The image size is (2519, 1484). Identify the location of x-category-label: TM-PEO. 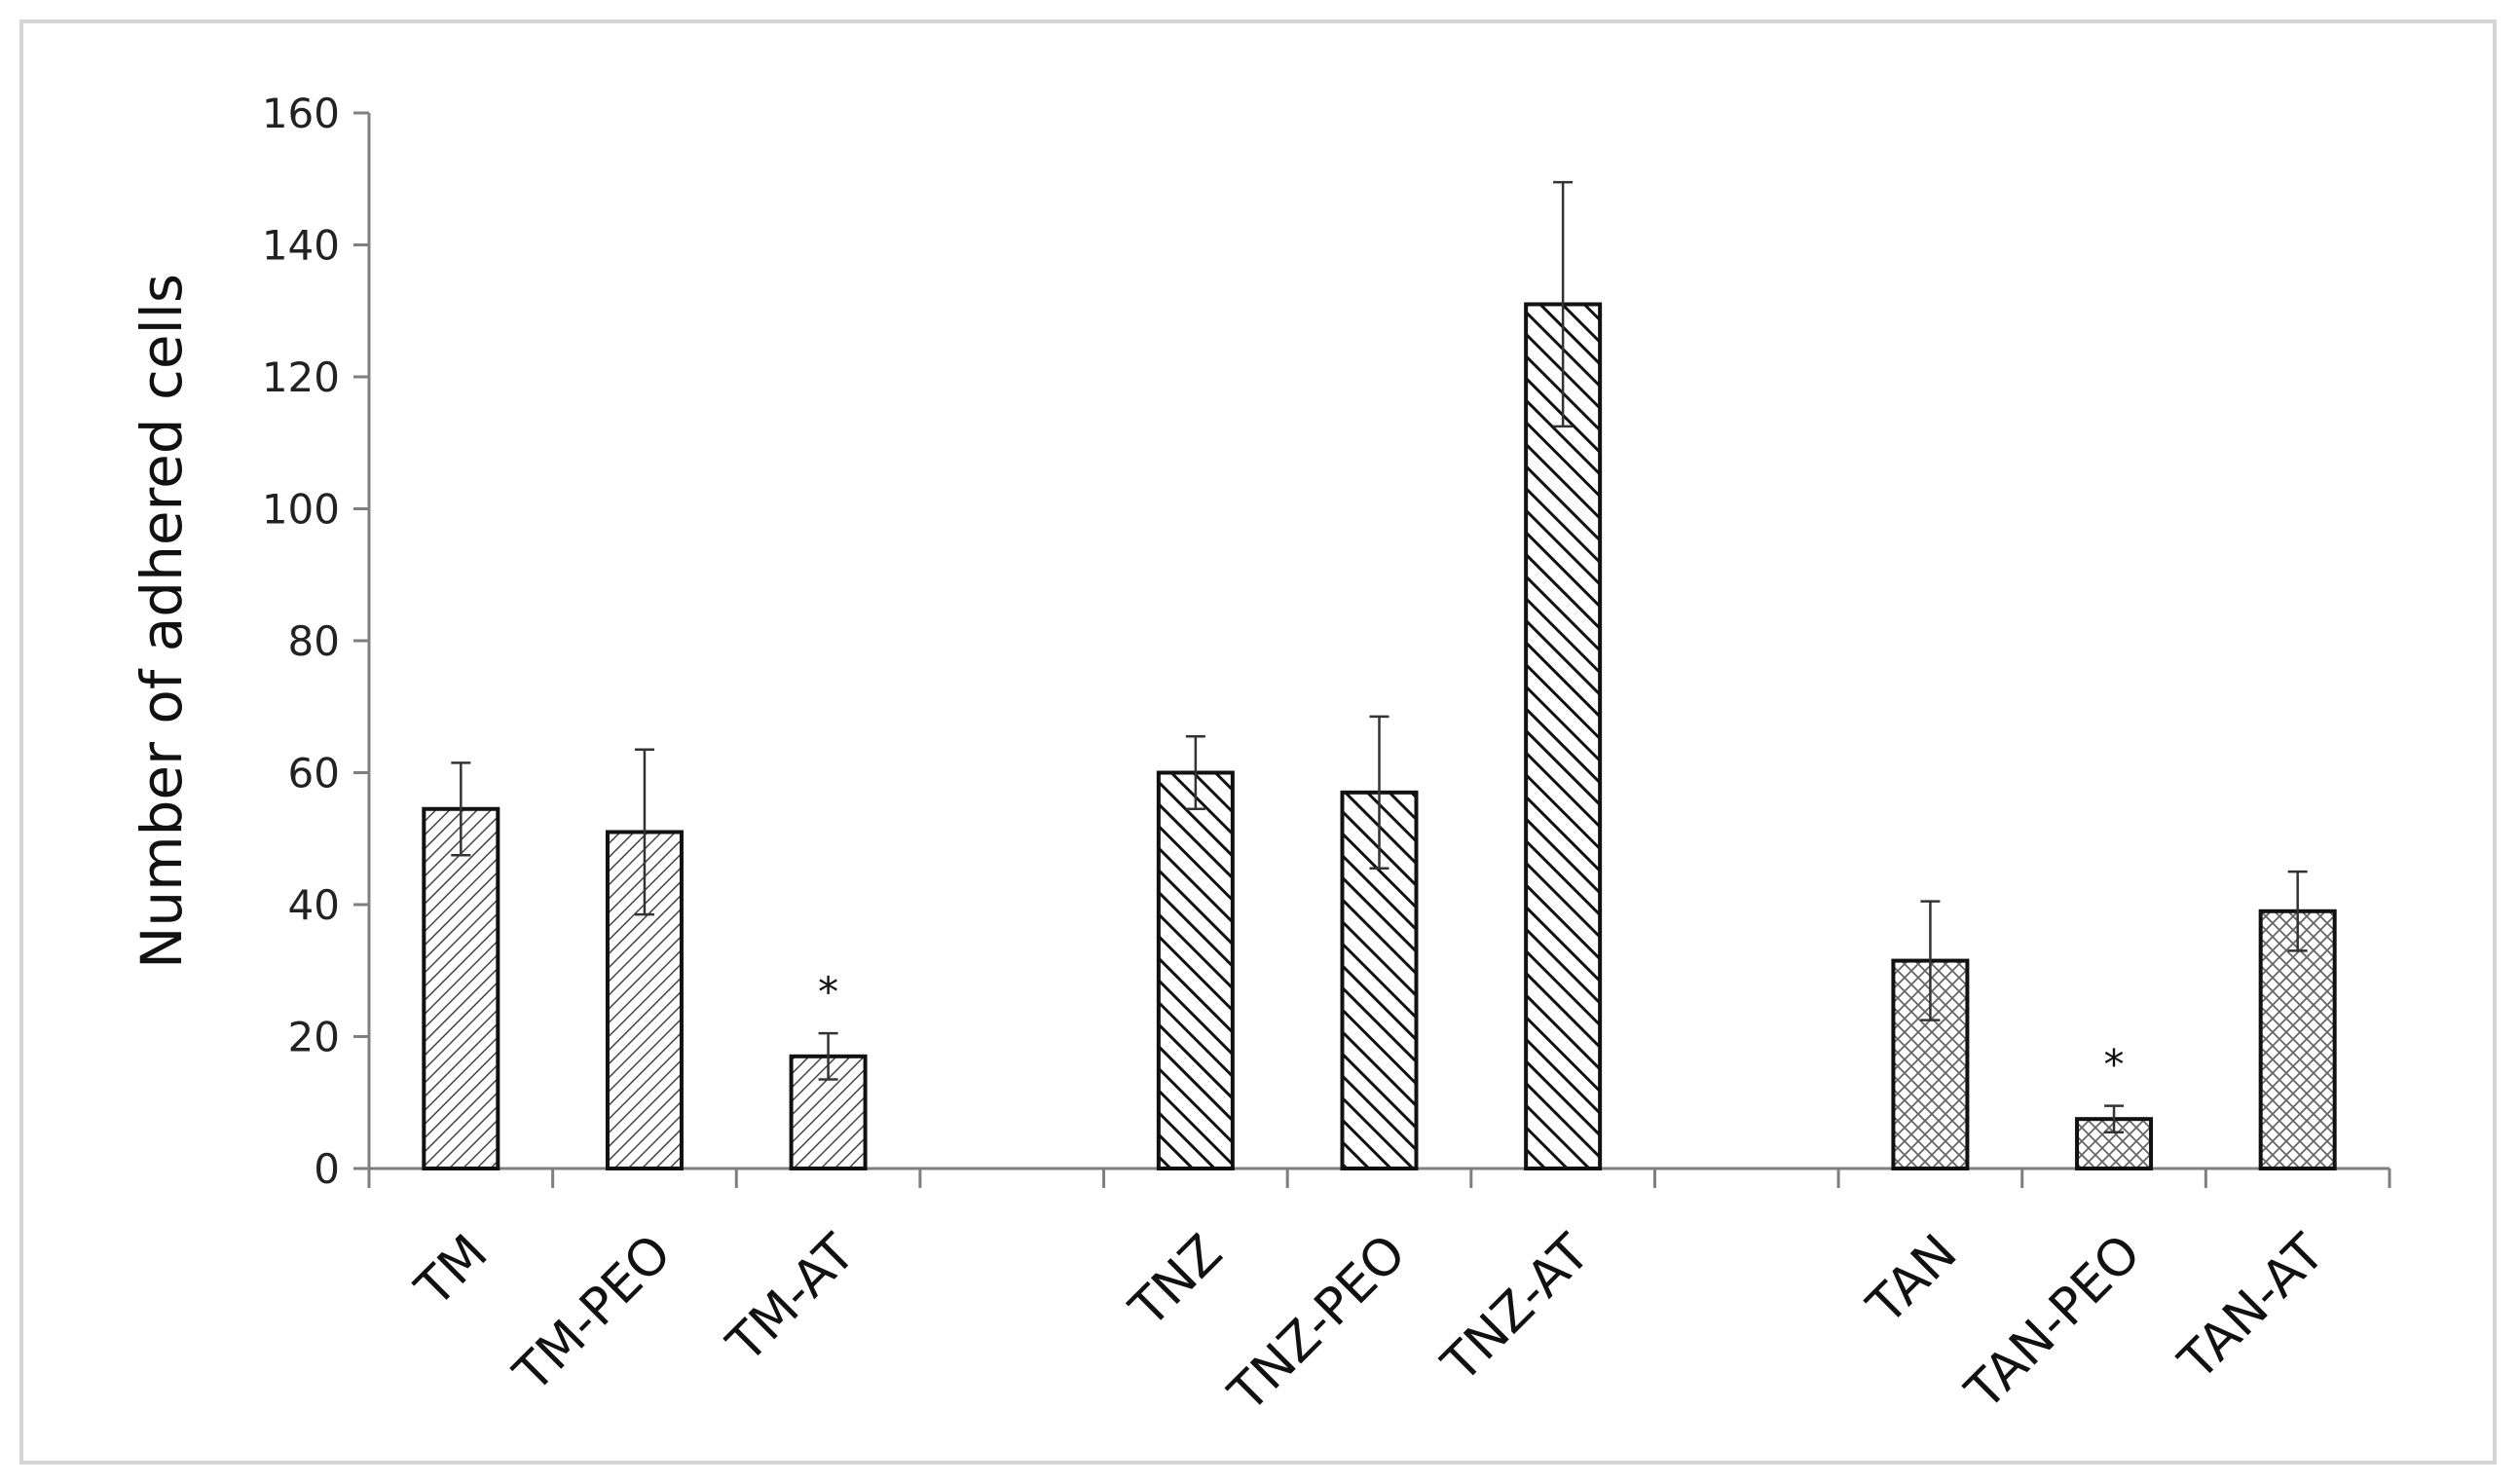
(592, 1314).